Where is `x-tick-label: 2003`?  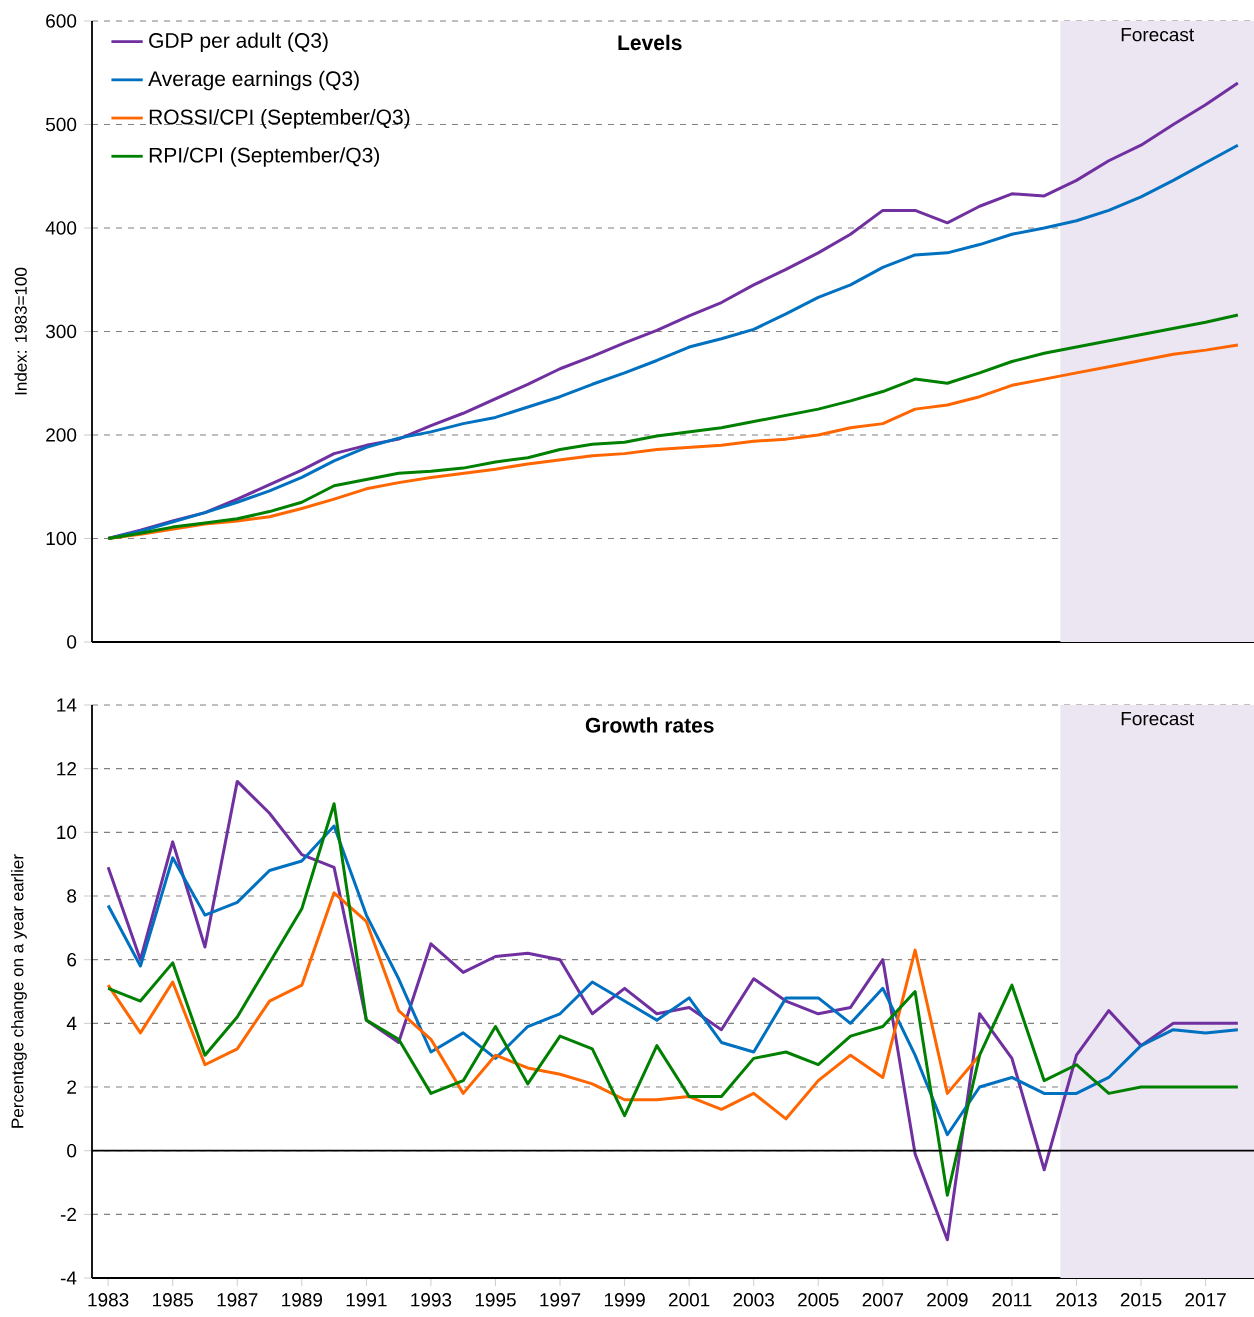 x-tick-label: 2003 is located at coordinates (753, 1300).